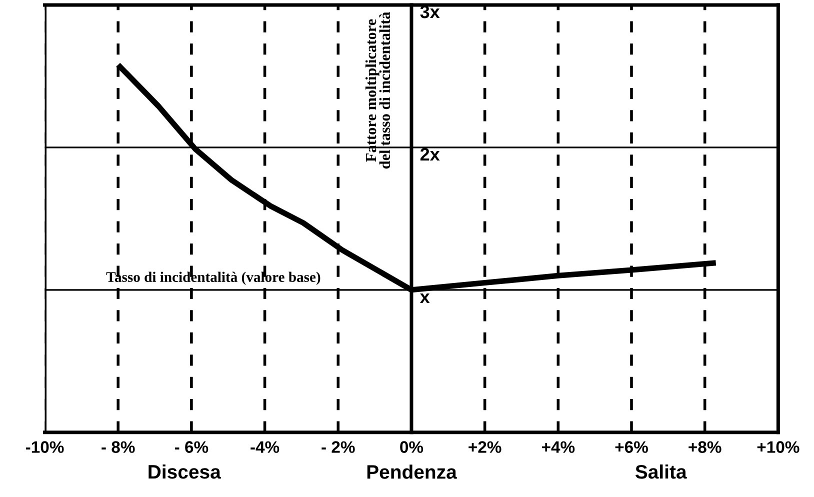 This screenshot has height=497, width=814. What do you see at coordinates (213, 278) in the screenshot?
I see `annotation: Tasso di incidentalità (valore base)` at bounding box center [213, 278].